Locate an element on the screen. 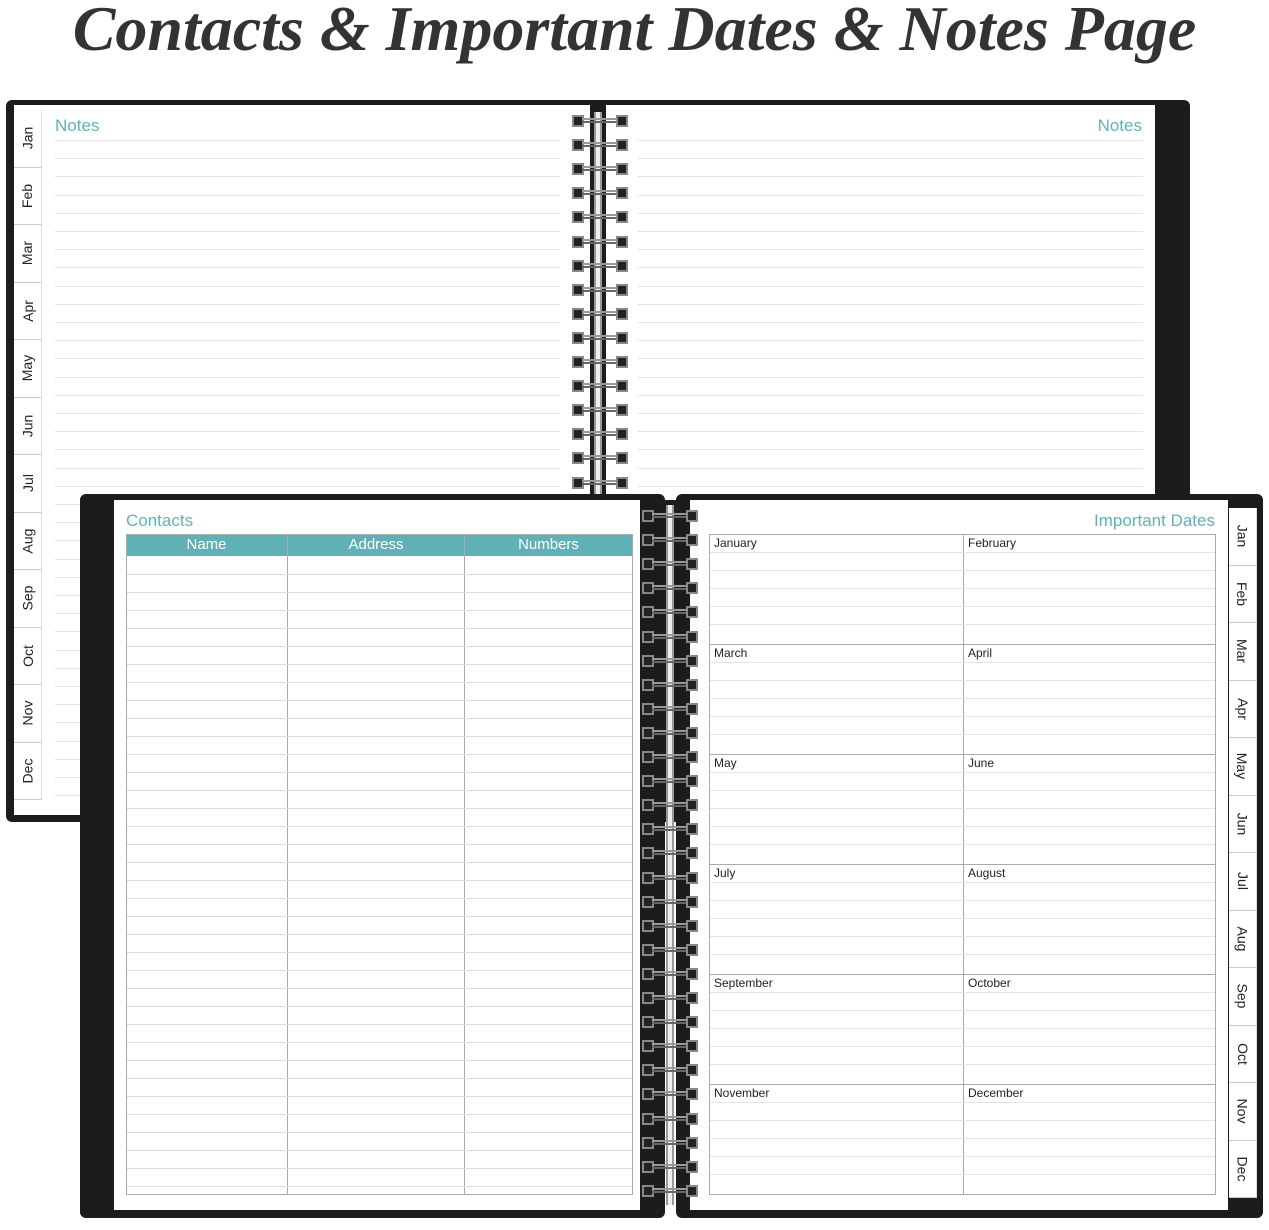 Image resolution: width=1269 pixels, height=1230 pixels. tab-label: Feb is located at coordinates (27, 195).